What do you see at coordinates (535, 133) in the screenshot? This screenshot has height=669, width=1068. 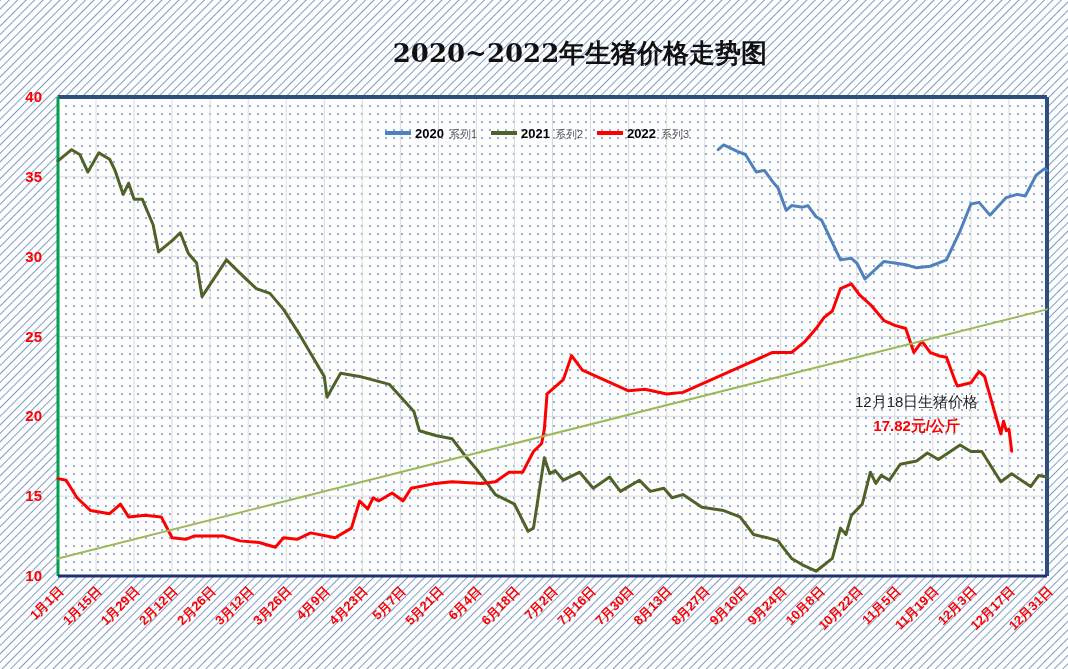 I see `legend-label: 2021` at bounding box center [535, 133].